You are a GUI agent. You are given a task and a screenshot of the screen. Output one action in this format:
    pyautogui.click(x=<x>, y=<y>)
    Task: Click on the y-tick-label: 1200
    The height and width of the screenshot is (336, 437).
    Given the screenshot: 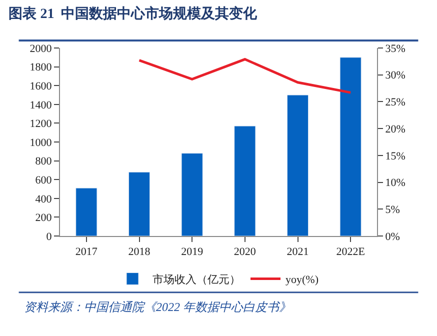 What is the action you would take?
    pyautogui.click(x=41, y=124)
    